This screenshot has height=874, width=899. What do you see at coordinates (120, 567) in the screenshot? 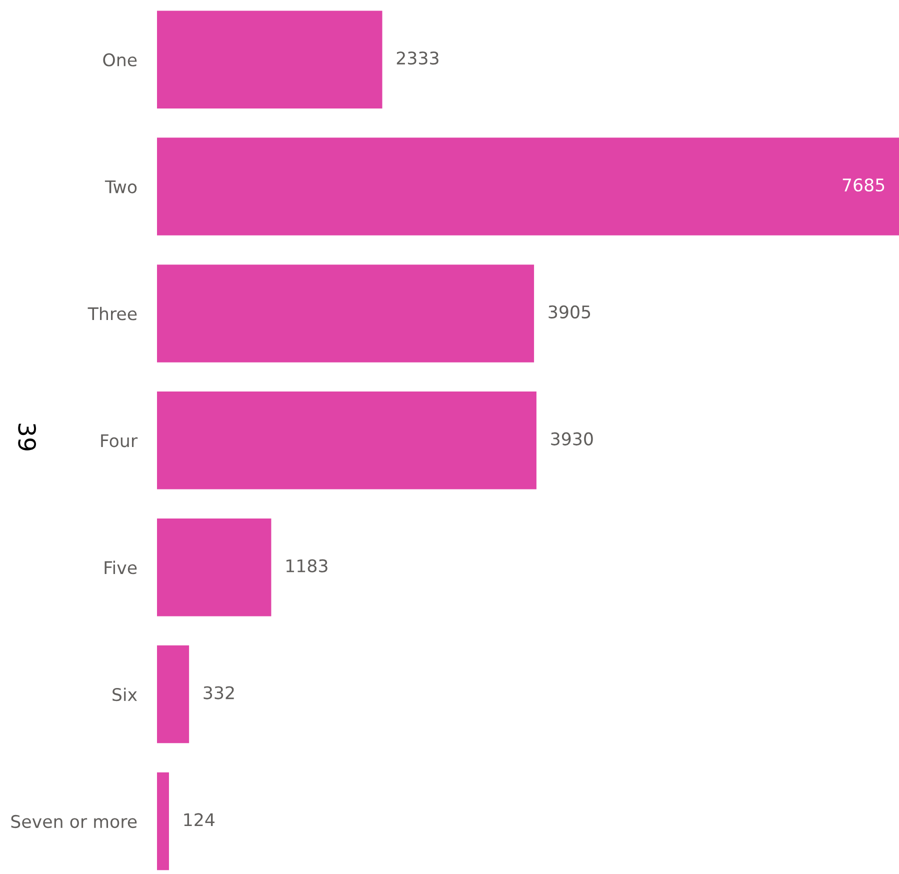
I see `y-tick-label: Five` at bounding box center [120, 567].